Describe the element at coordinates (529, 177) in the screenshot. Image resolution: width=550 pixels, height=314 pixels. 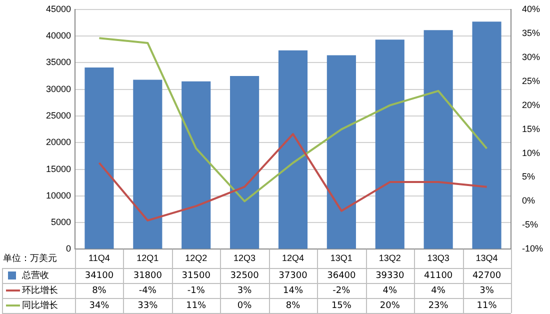
I see `y2-tick-label: 5%` at that location.